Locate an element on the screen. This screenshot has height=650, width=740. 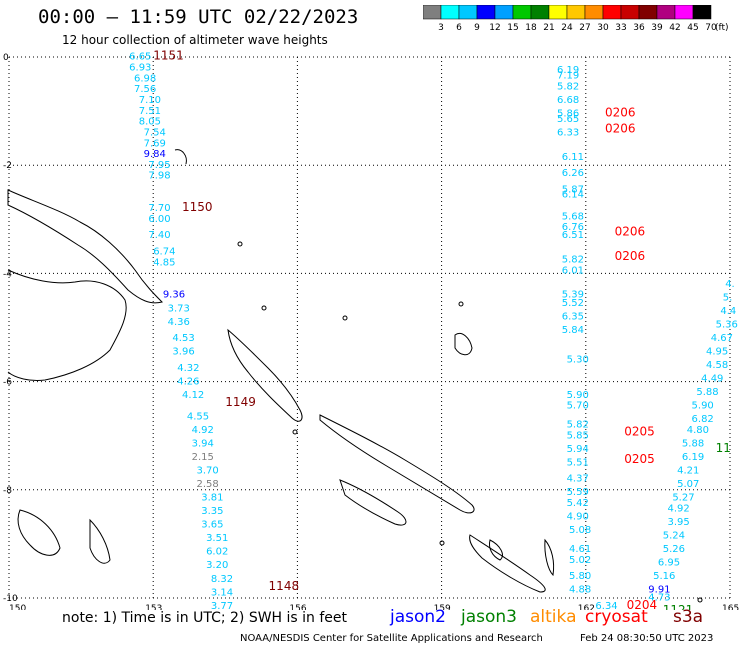
axis-lat-label: -2 is located at coordinates (7, 166).